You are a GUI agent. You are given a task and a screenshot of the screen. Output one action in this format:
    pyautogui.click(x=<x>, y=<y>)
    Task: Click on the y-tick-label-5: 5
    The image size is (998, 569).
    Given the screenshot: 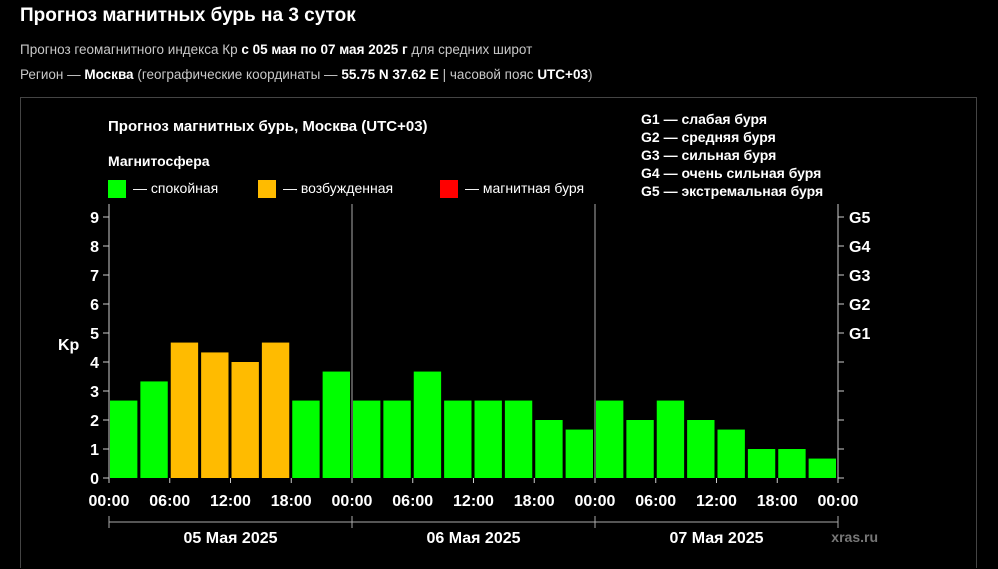 What is the action you would take?
    pyautogui.click(x=94, y=334)
    